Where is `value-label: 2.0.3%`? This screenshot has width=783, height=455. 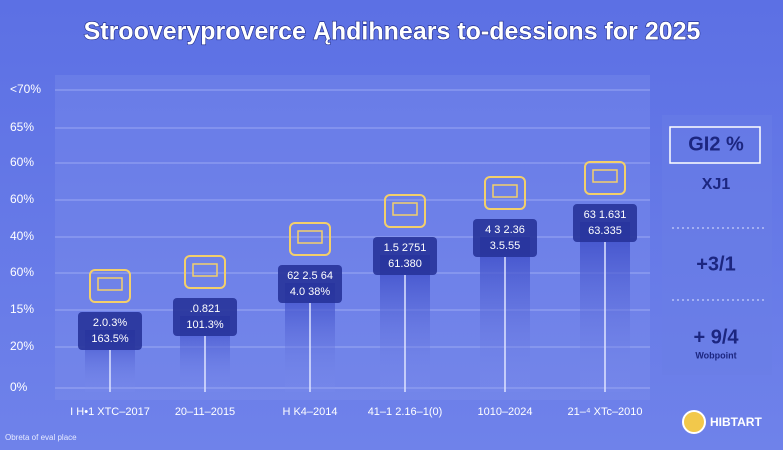
value-label: 2.0.3% is located at coordinates (110, 323).